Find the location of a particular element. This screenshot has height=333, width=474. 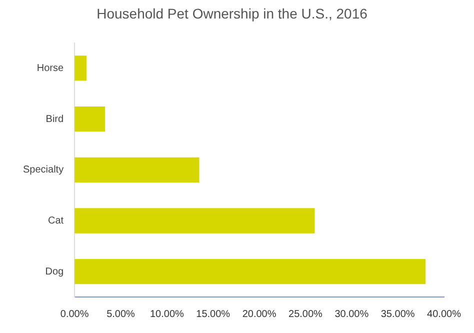

chart-title: Household Pet Ownership in the U.S., 2016 is located at coordinates (232, 13).